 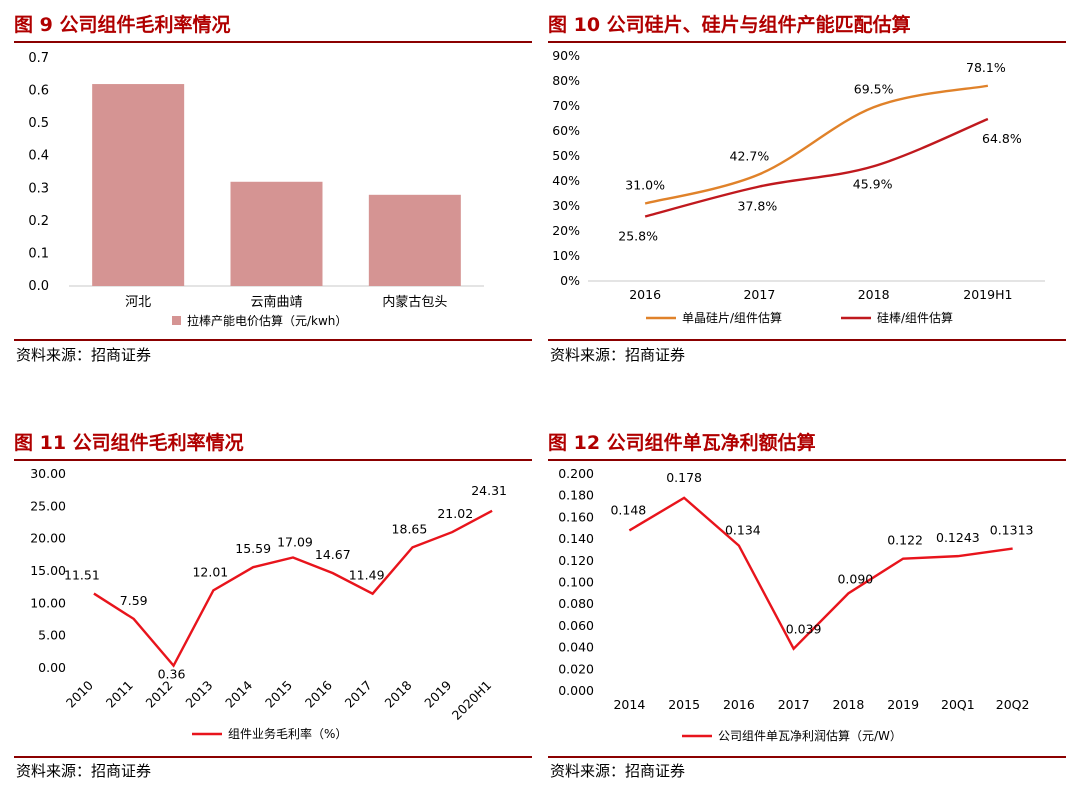 I want to click on data-label: 0.122, so click(x=905, y=540).